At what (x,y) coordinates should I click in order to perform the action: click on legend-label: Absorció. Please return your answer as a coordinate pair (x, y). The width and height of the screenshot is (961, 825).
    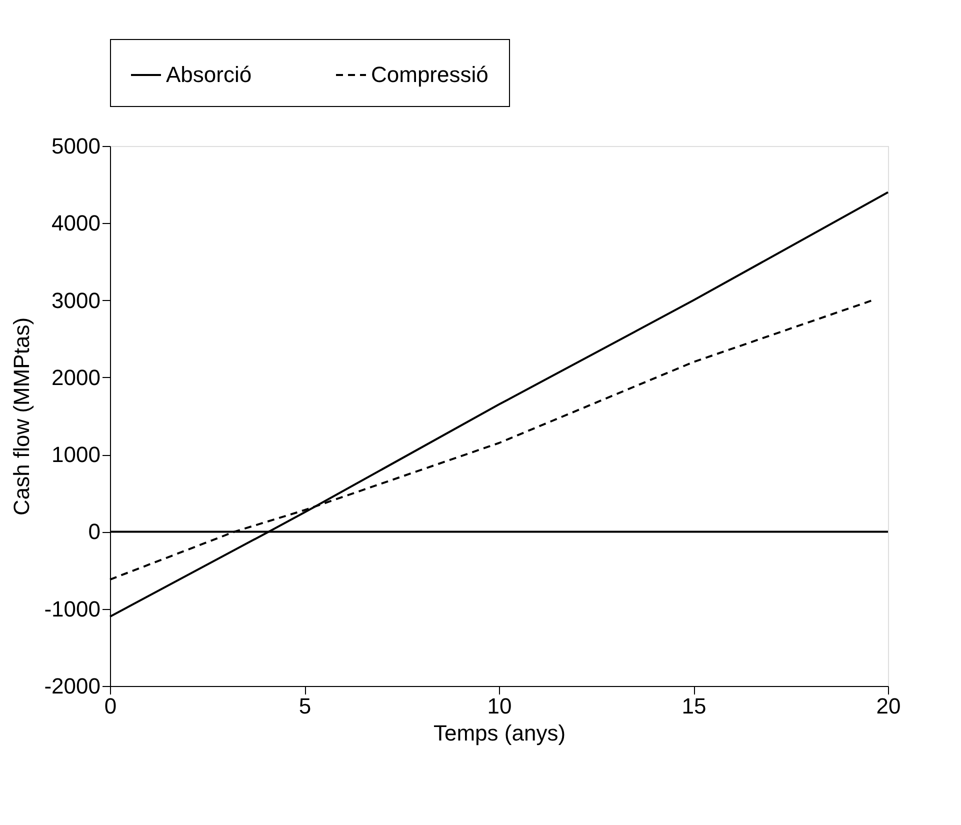
    Looking at the image, I should click on (209, 74).